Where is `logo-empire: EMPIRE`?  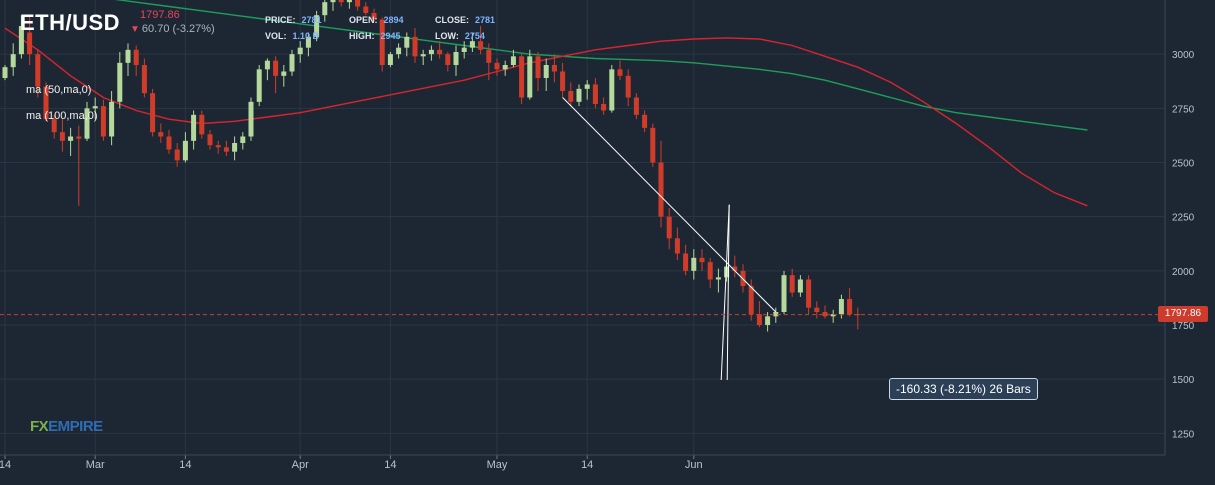 logo-empire: EMPIRE is located at coordinates (75, 426).